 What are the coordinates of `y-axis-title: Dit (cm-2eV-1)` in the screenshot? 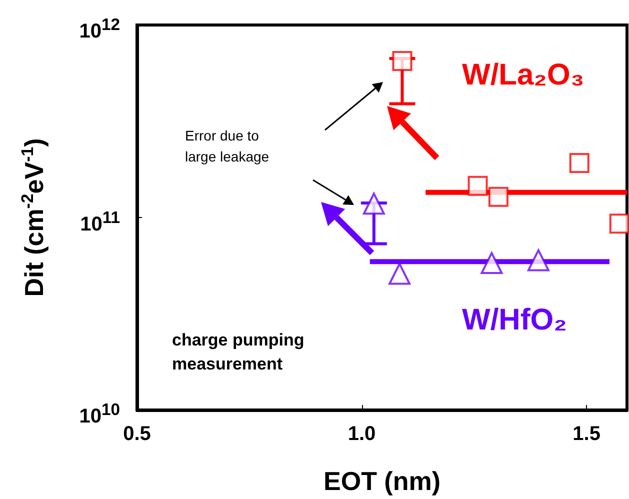 It's located at (33, 217).